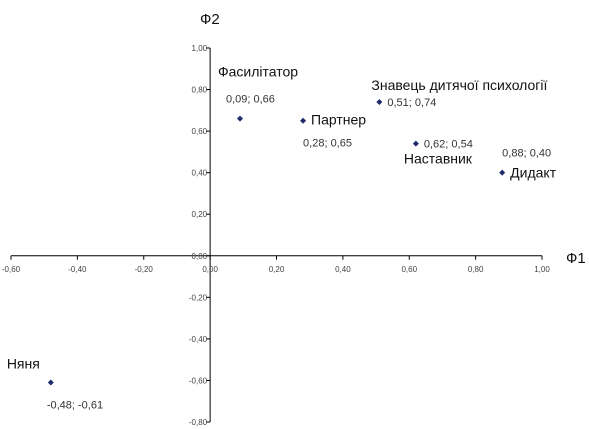  Describe the element at coordinates (542, 269) in the screenshot. I see `x-tick-label: 1,00` at that location.